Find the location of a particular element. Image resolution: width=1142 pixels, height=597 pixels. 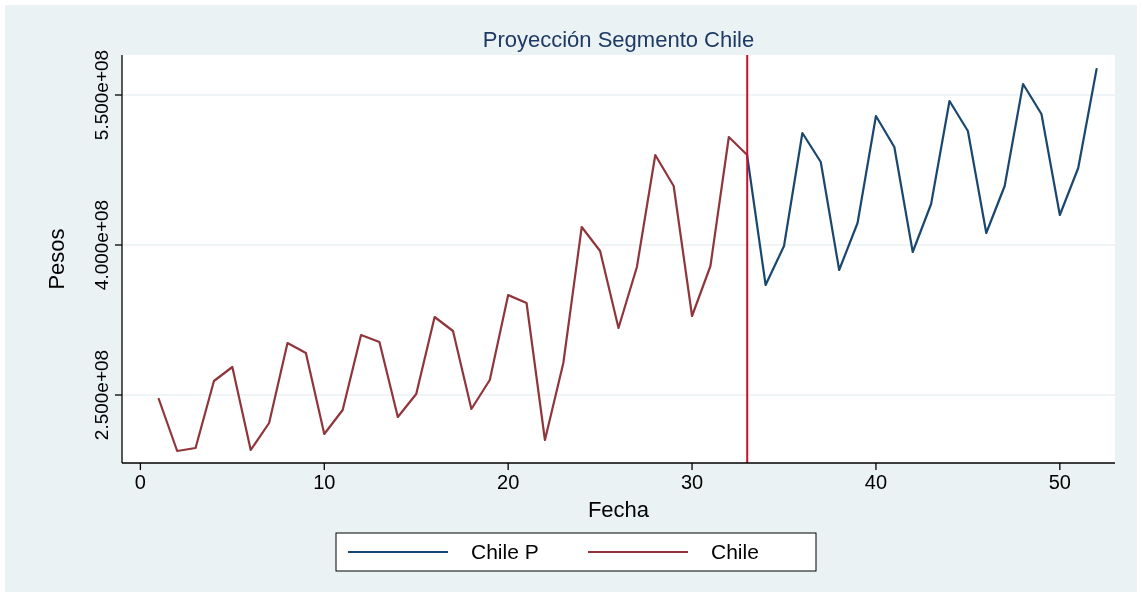

legend-label: Chile is located at coordinates (735, 551).